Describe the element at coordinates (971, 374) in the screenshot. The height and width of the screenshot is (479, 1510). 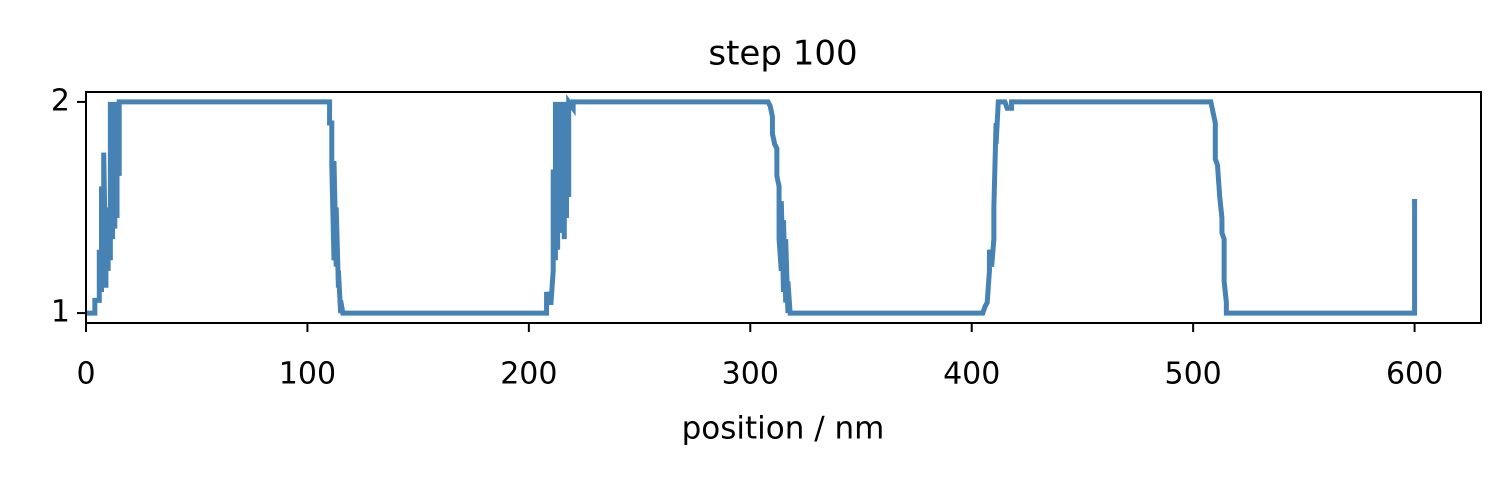
I see `x-tick-label: 400` at that location.